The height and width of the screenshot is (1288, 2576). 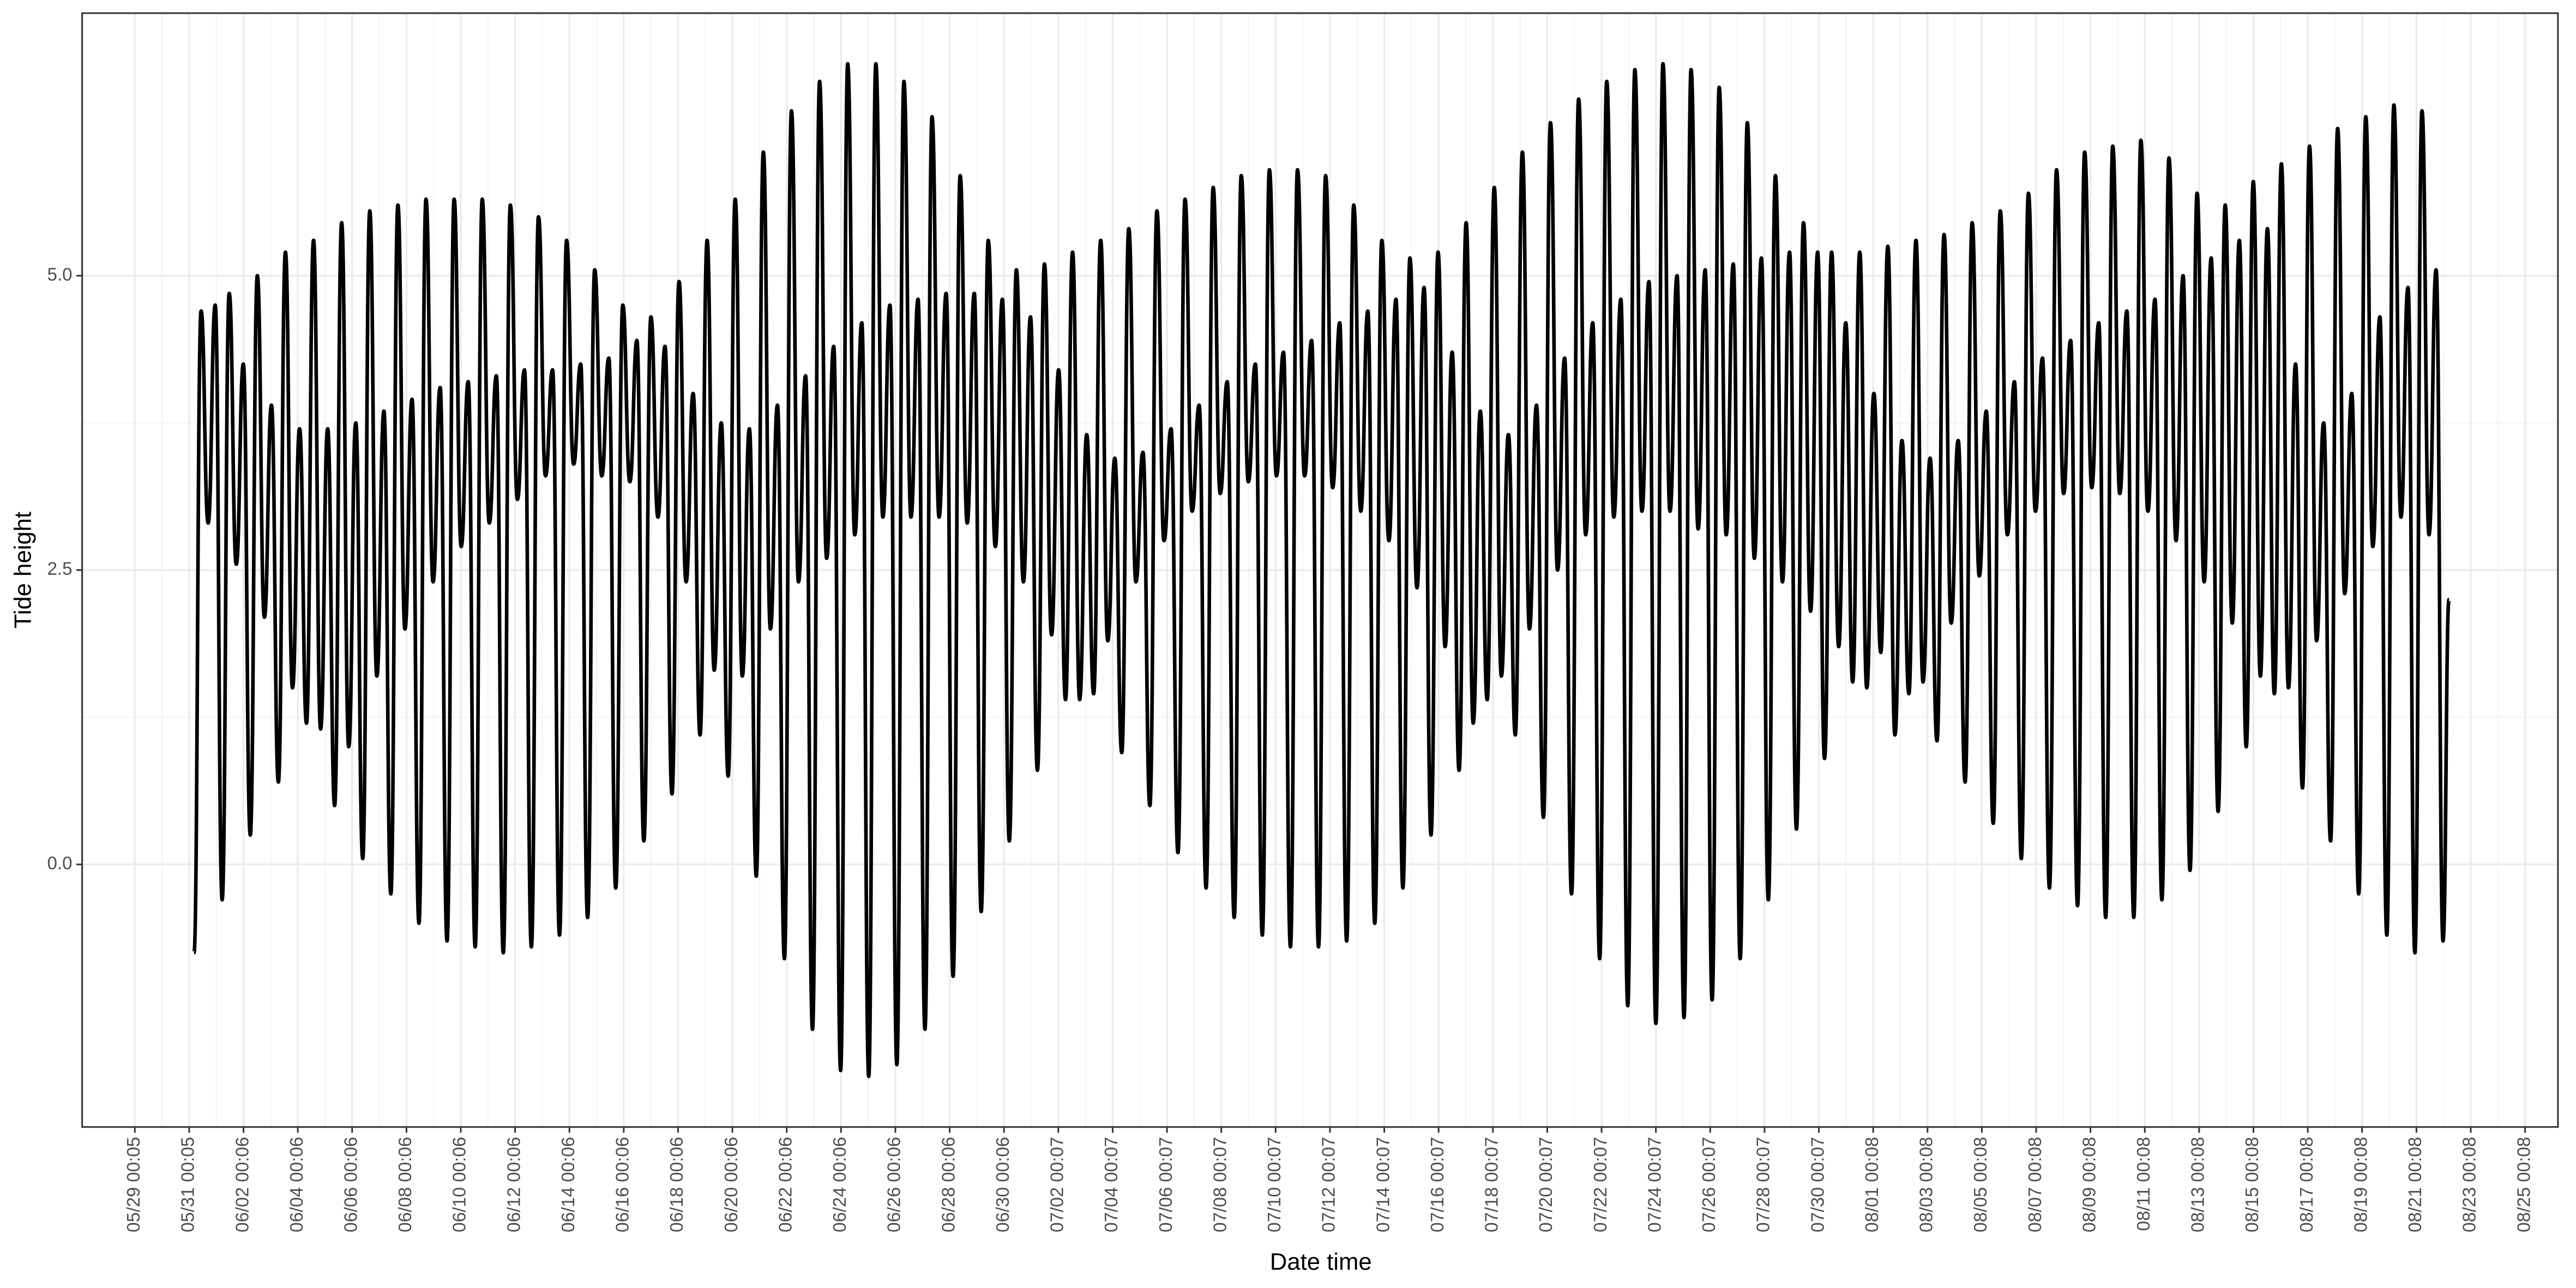 I want to click on x-tick-label: 05/31 00:05, so click(x=188, y=1184).